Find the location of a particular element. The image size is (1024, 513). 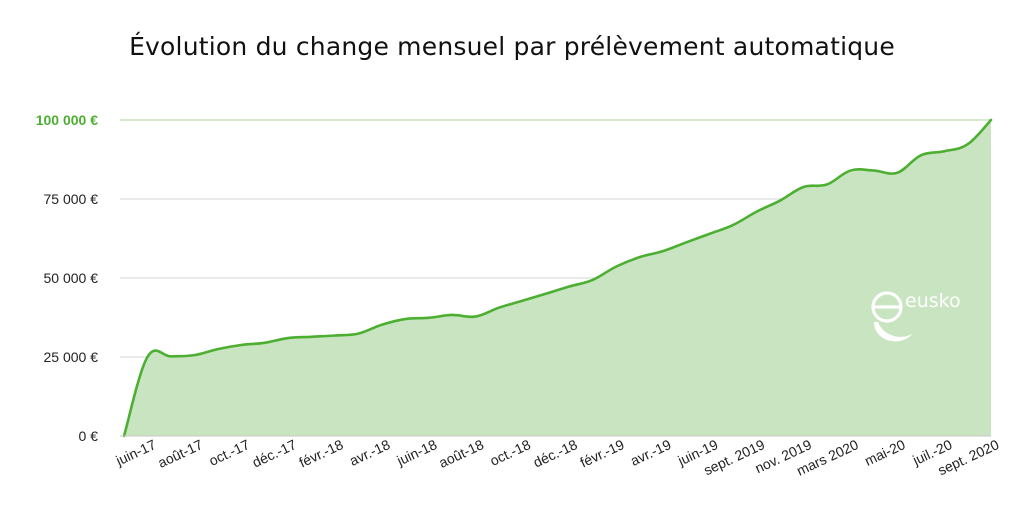

eusko-logo: eusko is located at coordinates (916, 316).